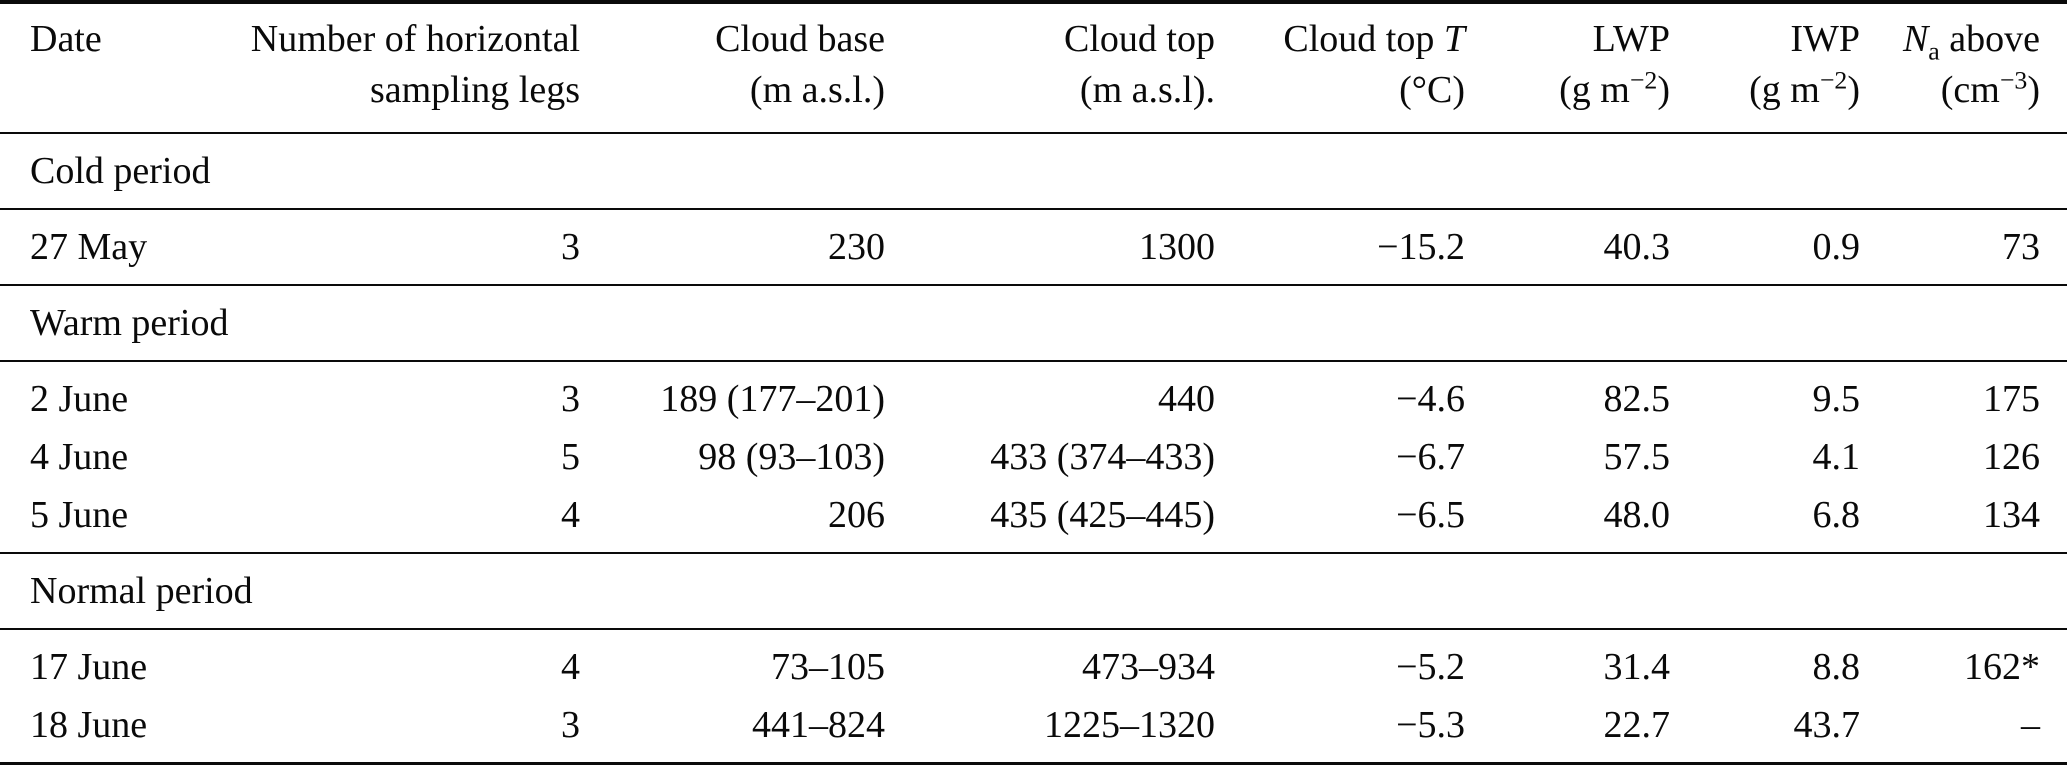  I want to click on cell-iwp: 4.1, so click(1836, 457).